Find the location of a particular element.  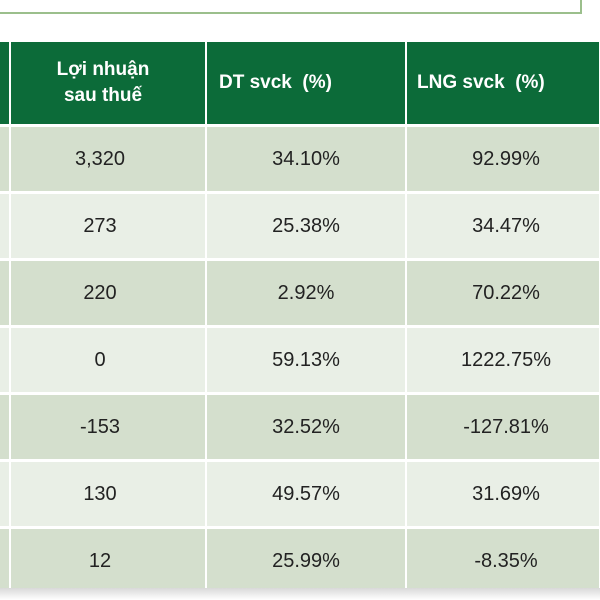

table-row: 3,320 34.10% 92.99% is located at coordinates (300, 159).